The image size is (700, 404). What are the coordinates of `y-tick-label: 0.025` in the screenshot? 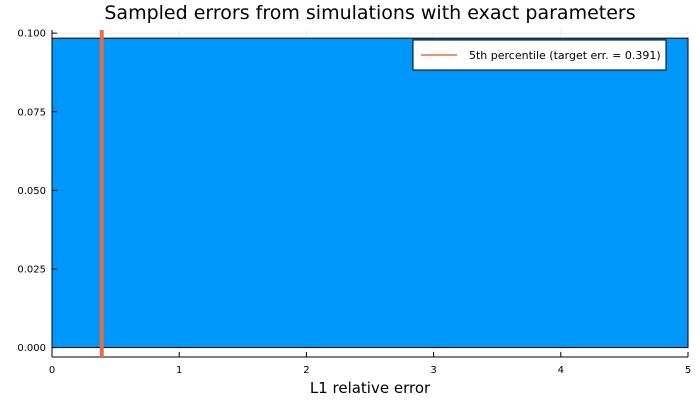 It's located at (31, 269).